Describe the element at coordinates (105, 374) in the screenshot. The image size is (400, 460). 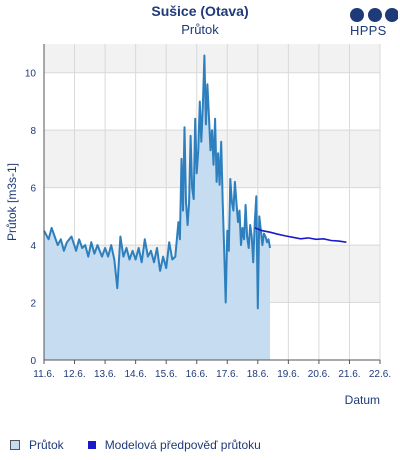
I see `x-tick-label: 13.6.` at that location.